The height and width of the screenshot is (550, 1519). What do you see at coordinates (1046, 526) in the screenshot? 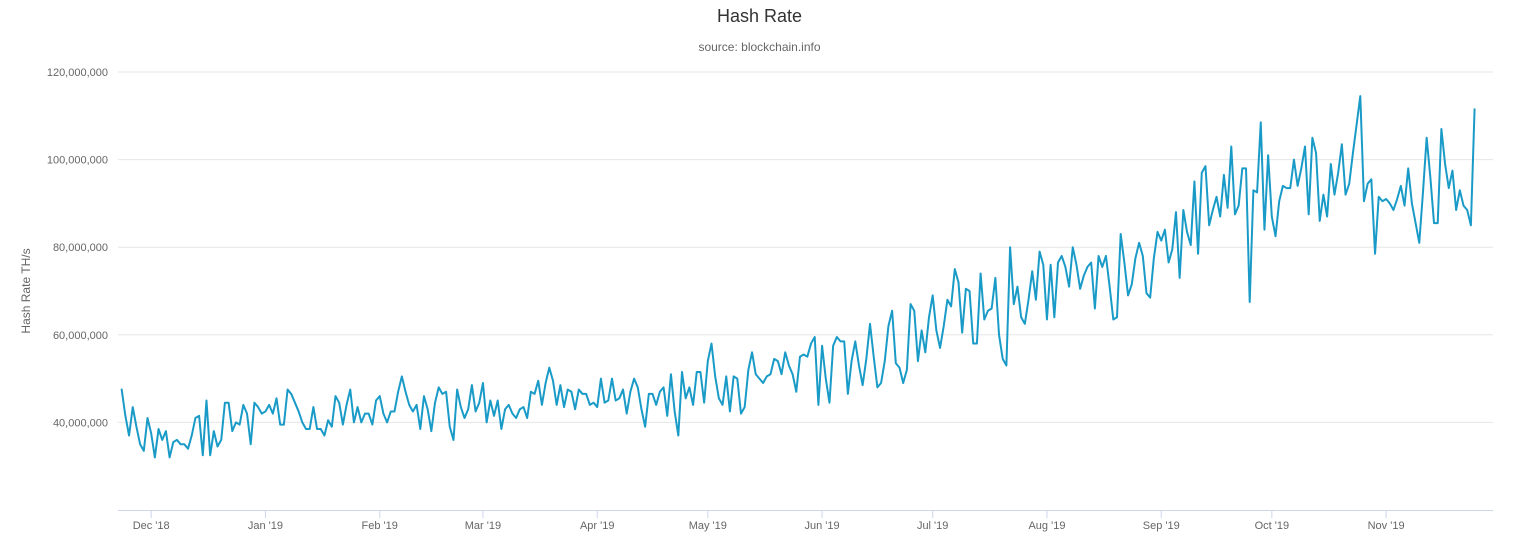
I see `x-tick-label: Aug '19` at bounding box center [1046, 526].